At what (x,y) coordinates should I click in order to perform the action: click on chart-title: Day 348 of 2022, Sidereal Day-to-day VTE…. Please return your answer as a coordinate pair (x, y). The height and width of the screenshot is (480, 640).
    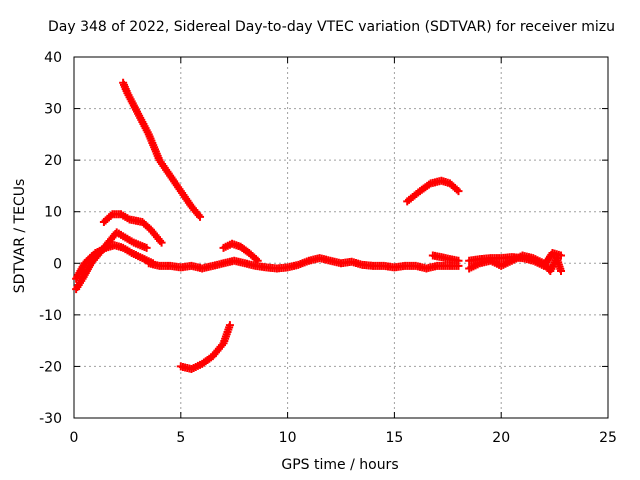
    Looking at the image, I should click on (331, 27).